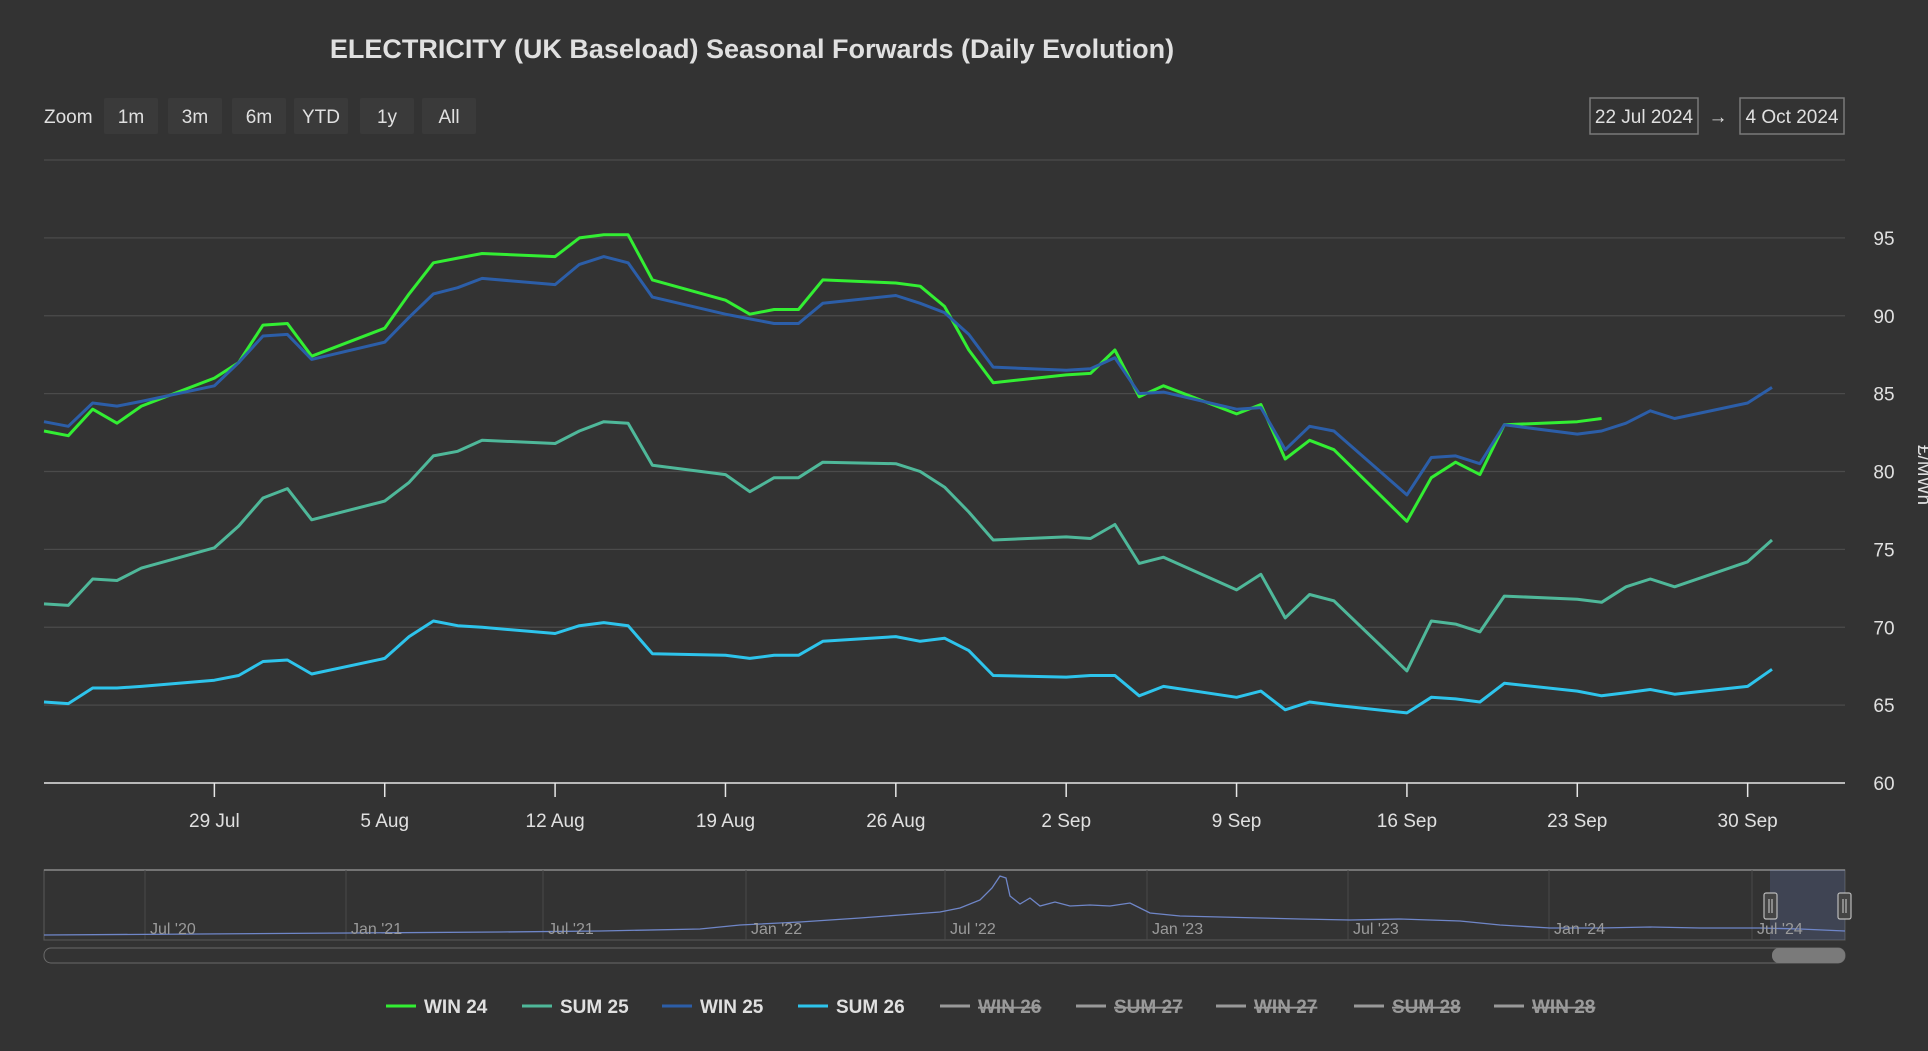 This screenshot has height=1051, width=1928. I want to click on zoom-button-ytd: YTD, so click(321, 117).